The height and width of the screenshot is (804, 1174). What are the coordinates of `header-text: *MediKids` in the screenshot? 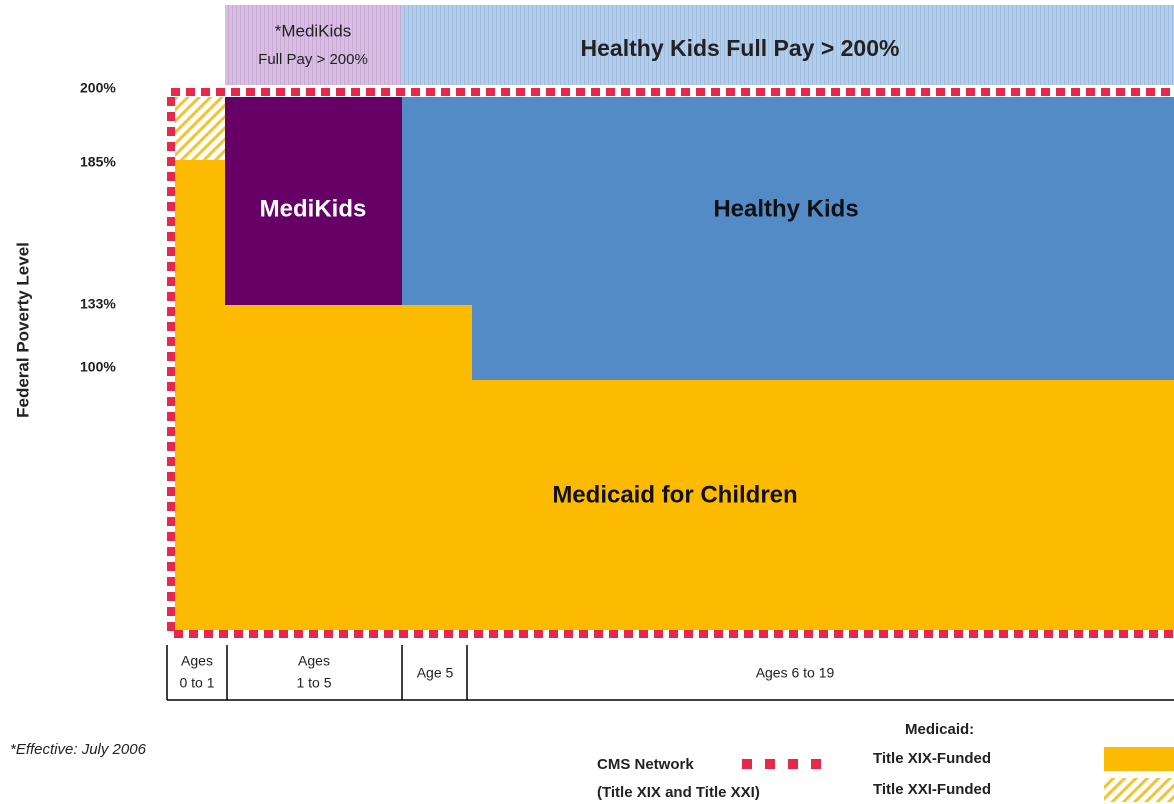 It's located at (313, 30).